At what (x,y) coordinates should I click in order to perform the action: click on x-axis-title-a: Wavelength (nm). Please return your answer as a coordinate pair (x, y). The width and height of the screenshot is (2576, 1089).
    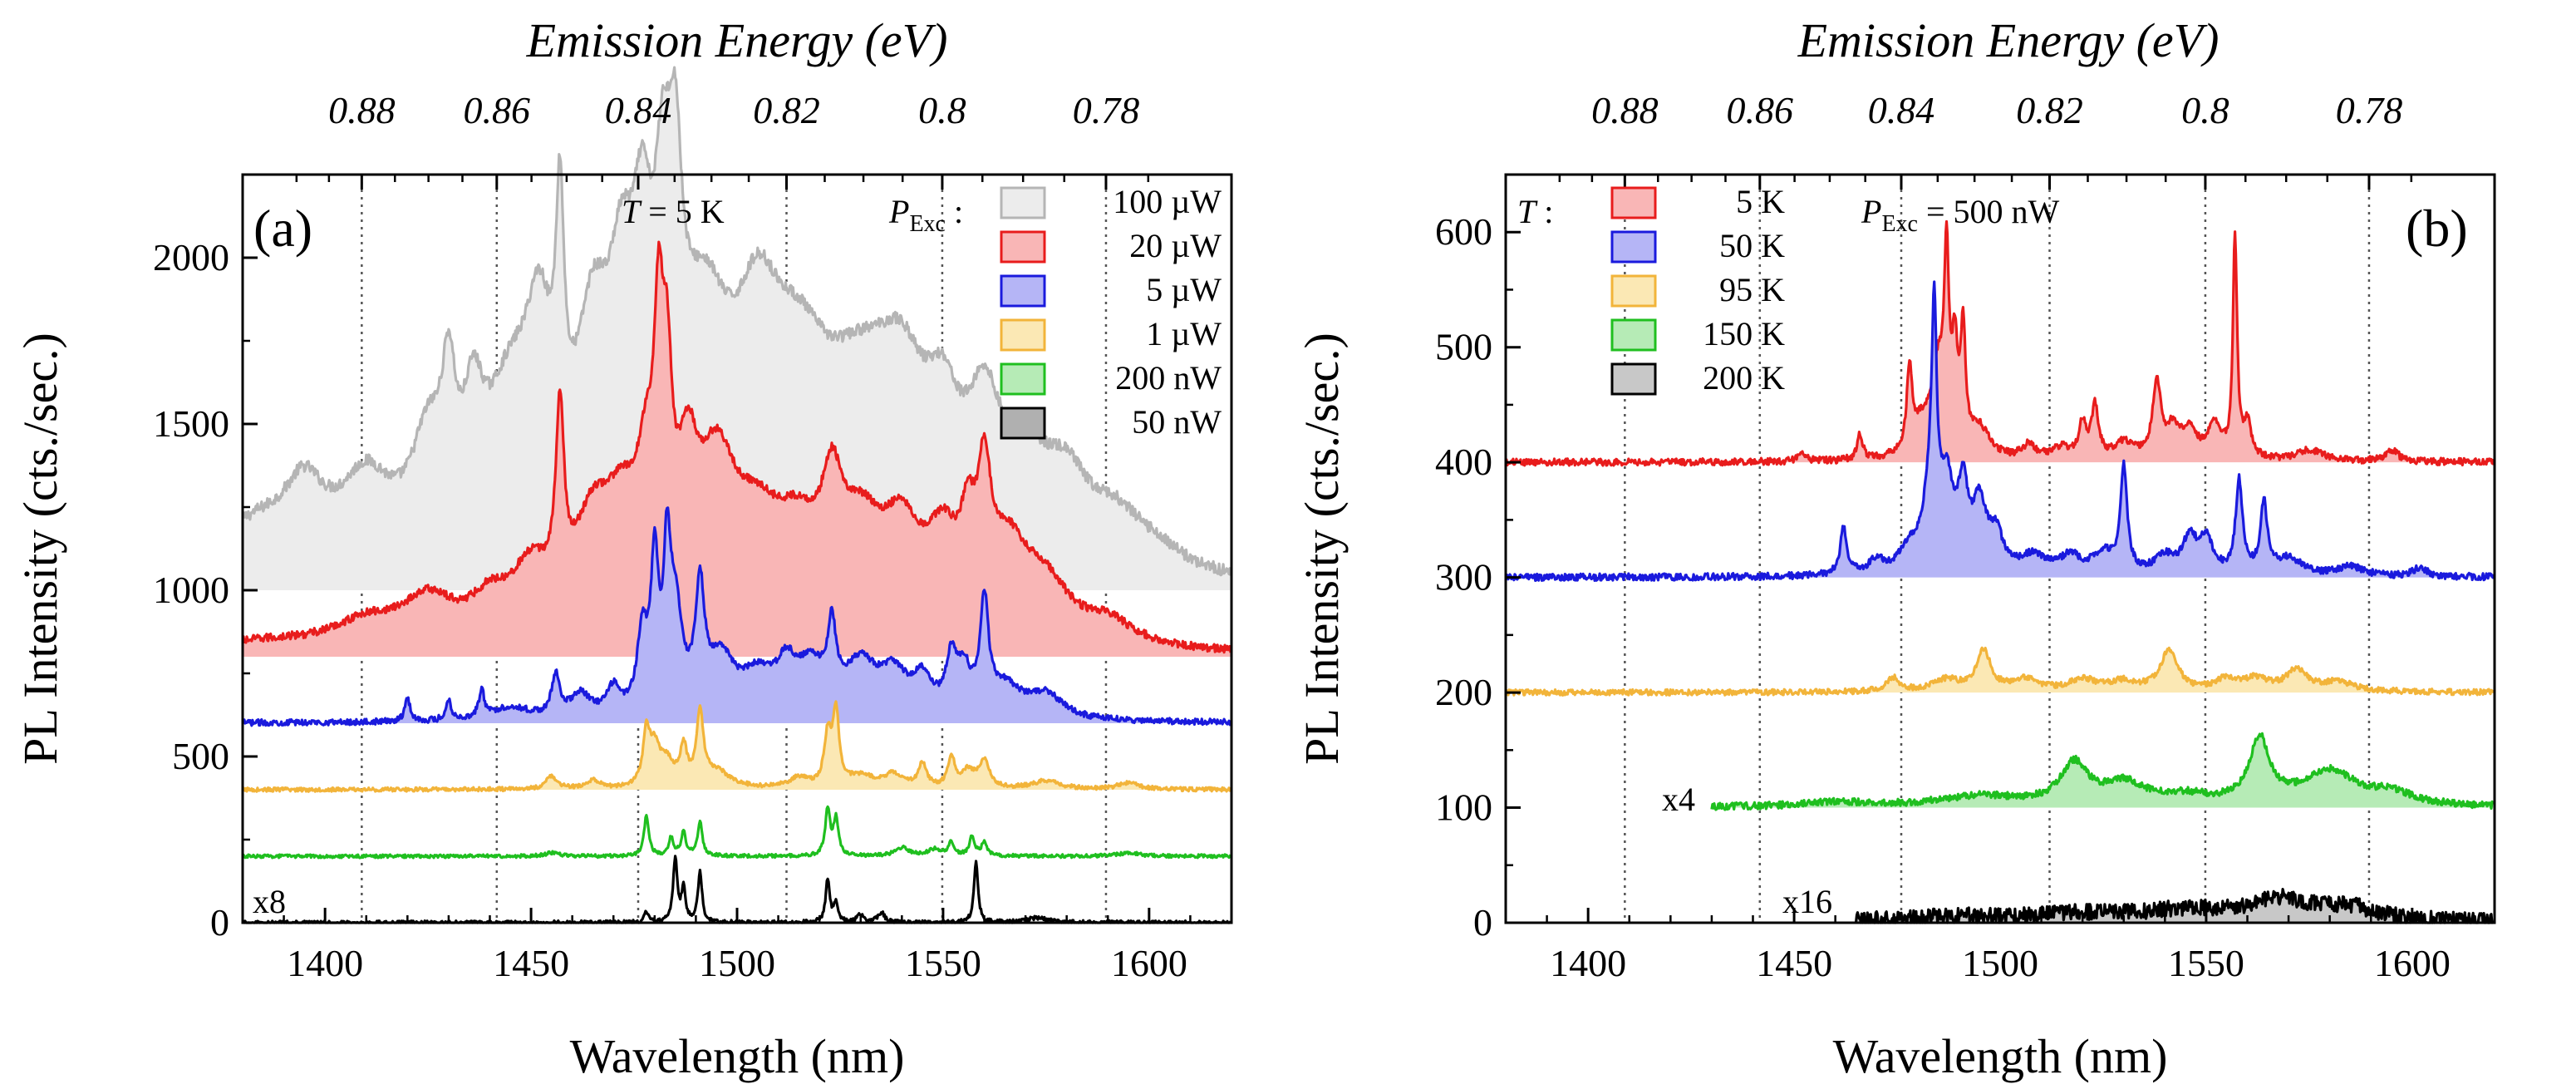
    Looking at the image, I should click on (737, 1056).